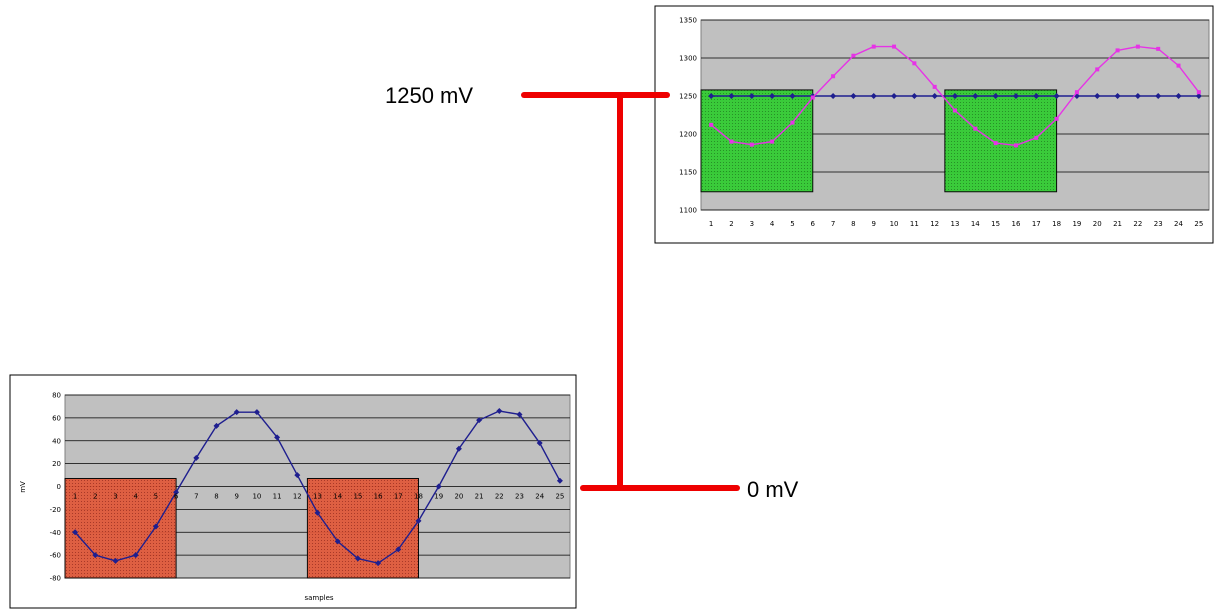 The image size is (1219, 615). I want to click on bottom-x-axis-title: samples, so click(318, 598).